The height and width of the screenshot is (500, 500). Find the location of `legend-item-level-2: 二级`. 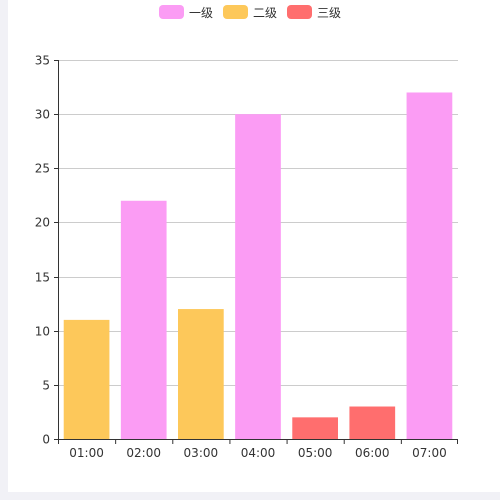

legend-item-level-2: 二级 is located at coordinates (249, 12).